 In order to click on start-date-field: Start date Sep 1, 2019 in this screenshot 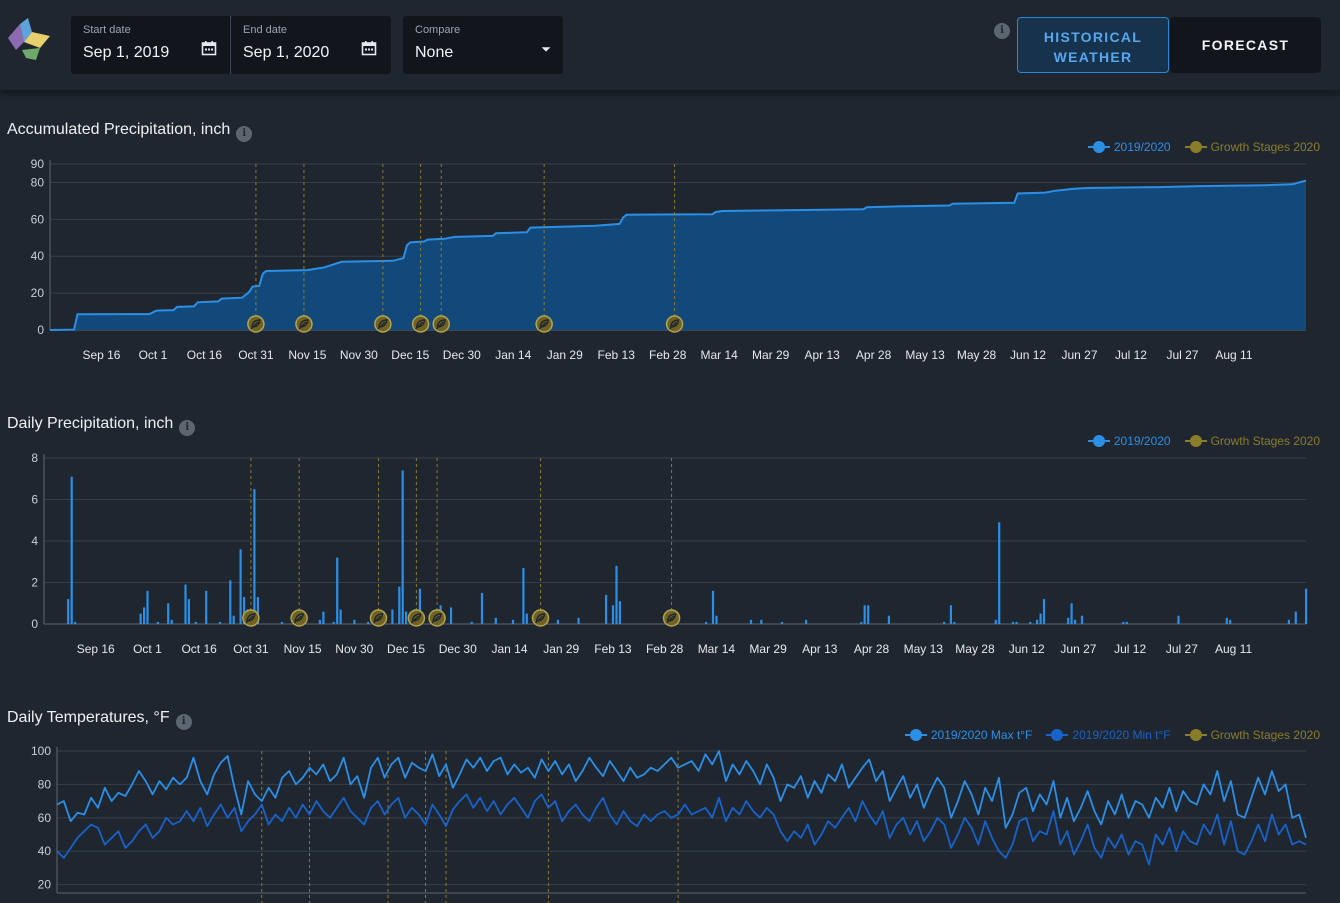, I will do `click(151, 45)`.